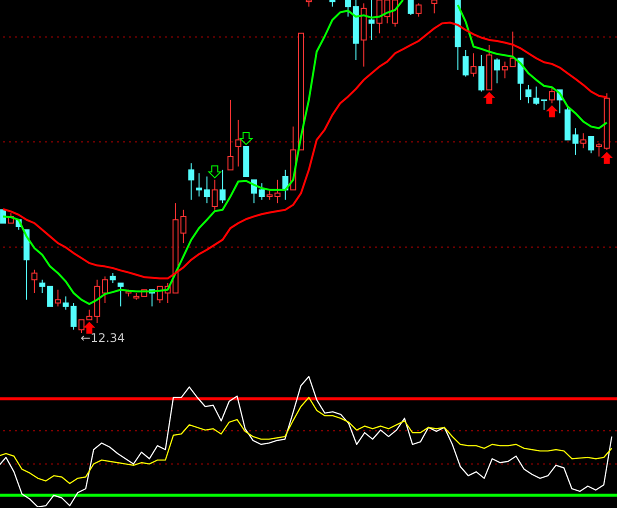 This screenshot has height=508, width=617. What do you see at coordinates (102, 338) in the screenshot?
I see `annotation: ←12.34` at bounding box center [102, 338].